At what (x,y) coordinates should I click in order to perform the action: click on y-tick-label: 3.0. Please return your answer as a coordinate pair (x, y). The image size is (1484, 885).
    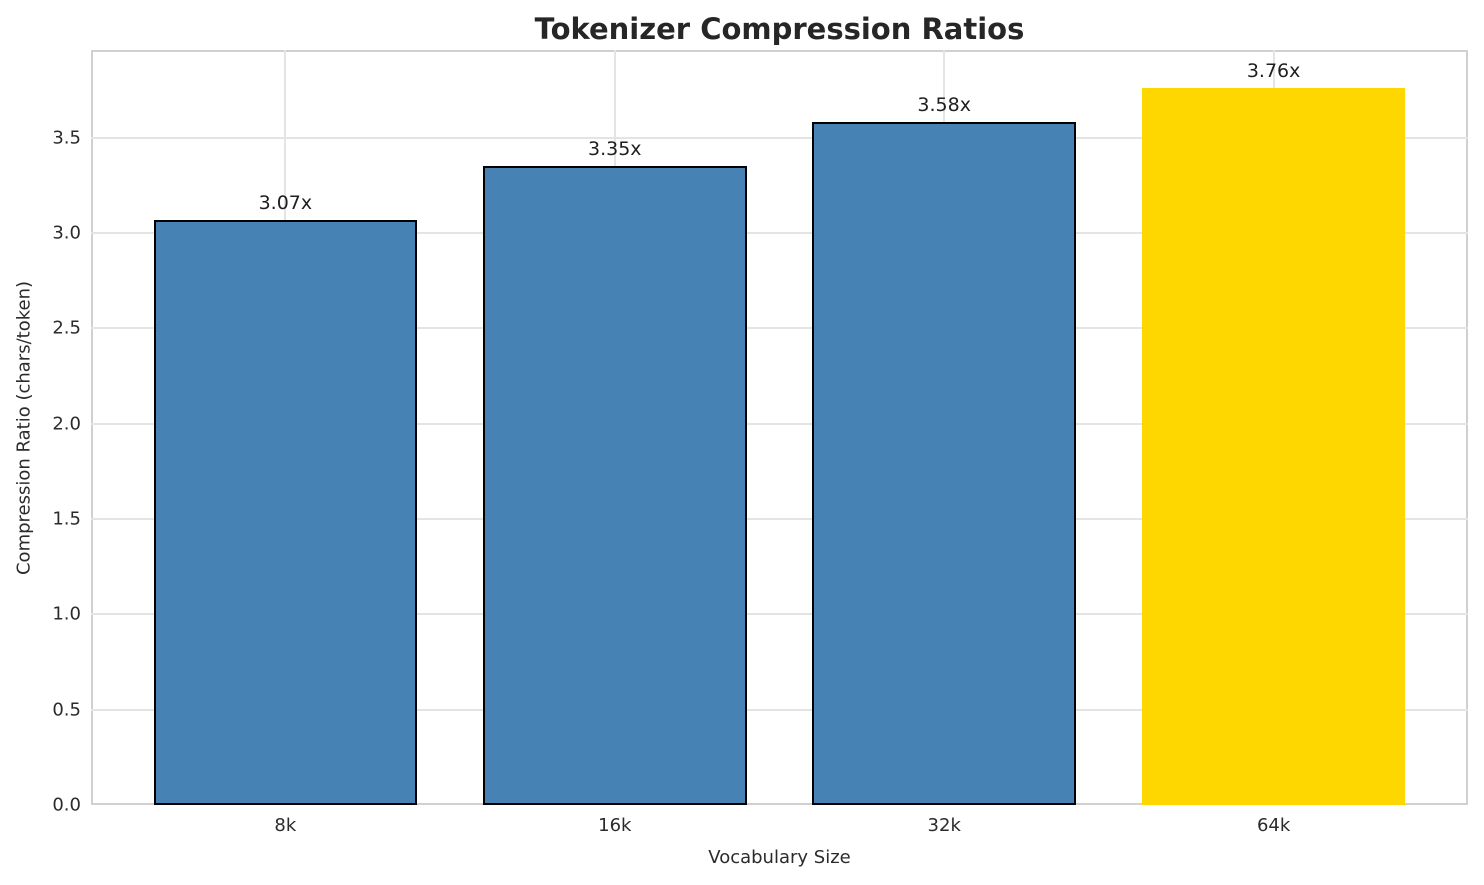
    Looking at the image, I should click on (66, 233).